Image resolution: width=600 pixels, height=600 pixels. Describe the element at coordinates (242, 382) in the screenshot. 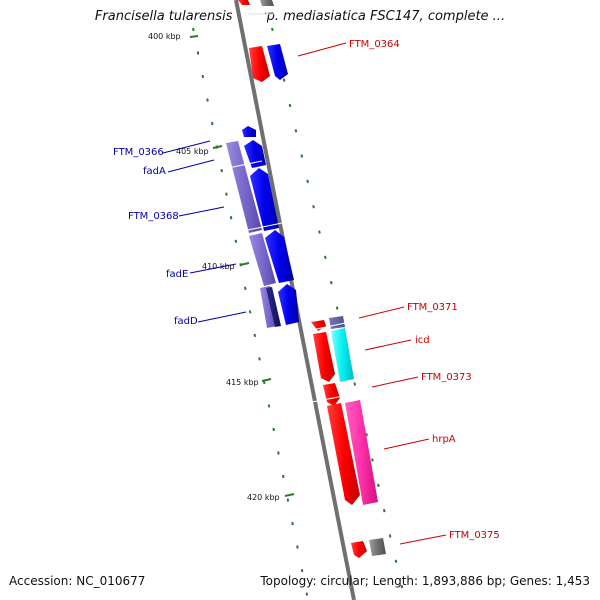

I see `tick-label-415: 415 kbp` at that location.